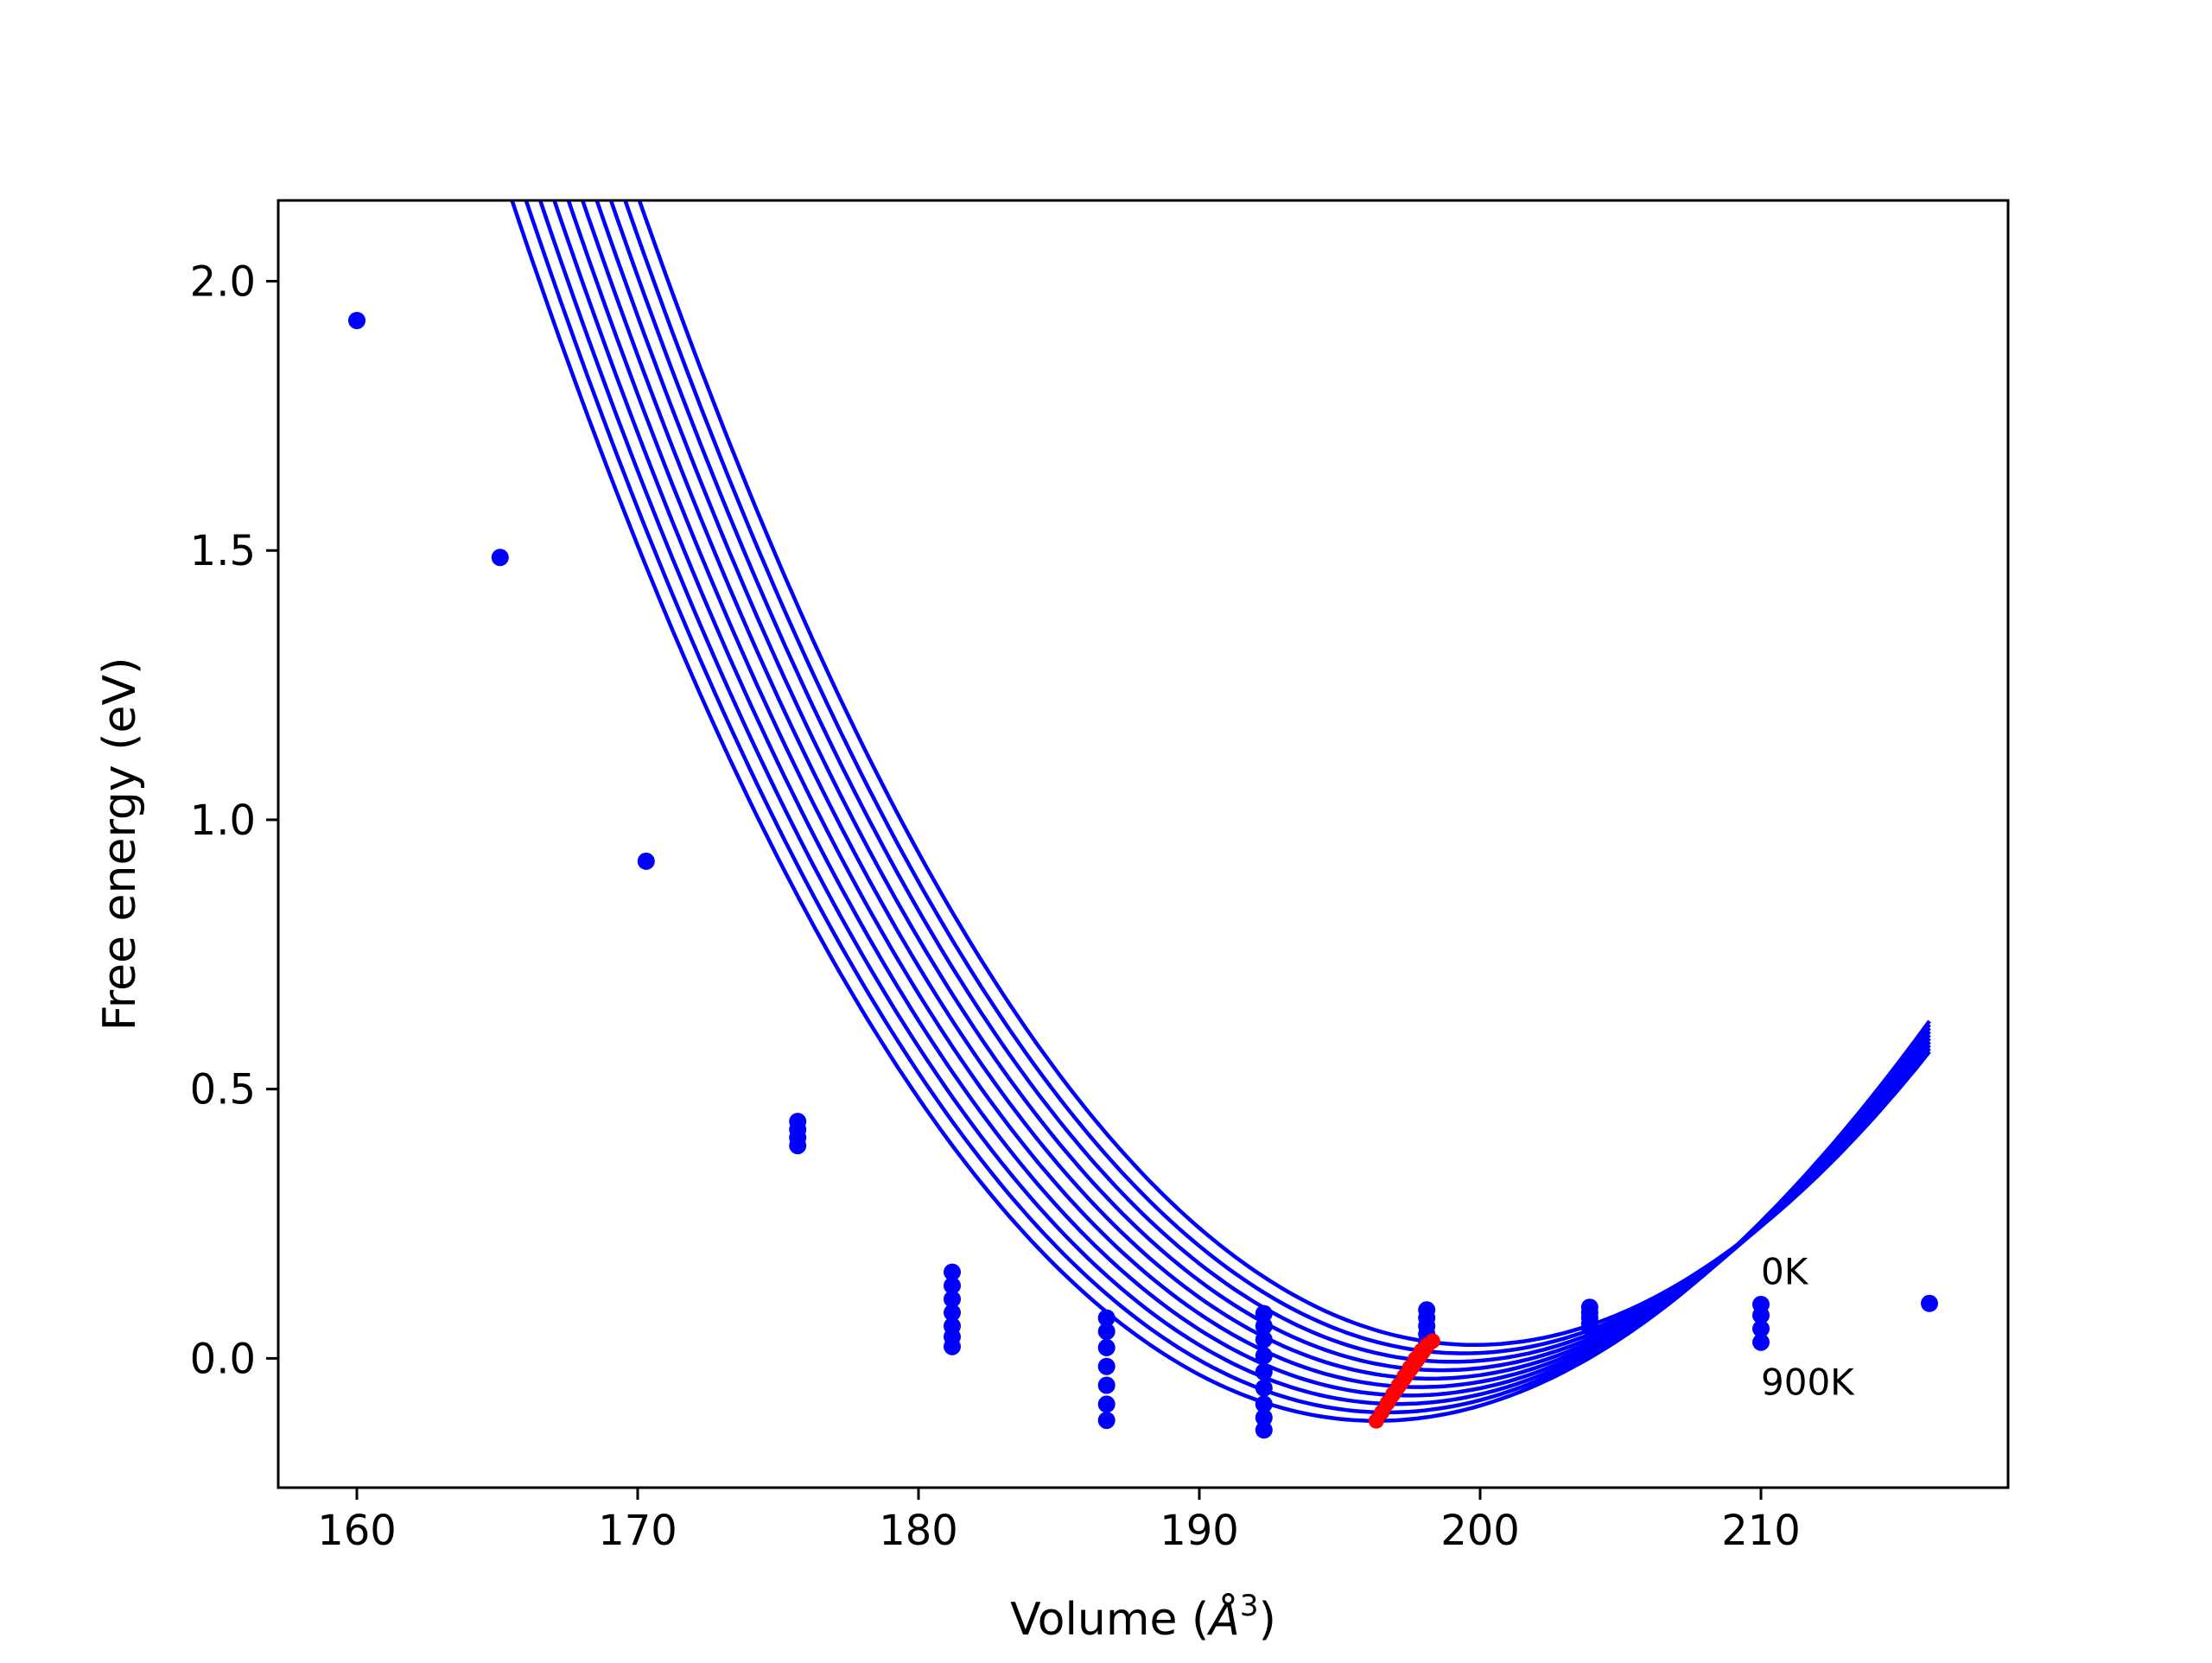 This screenshot has width=2212, height=1663. What do you see at coordinates (918, 1531) in the screenshot?
I see `x-tick-label-2: 180` at bounding box center [918, 1531].